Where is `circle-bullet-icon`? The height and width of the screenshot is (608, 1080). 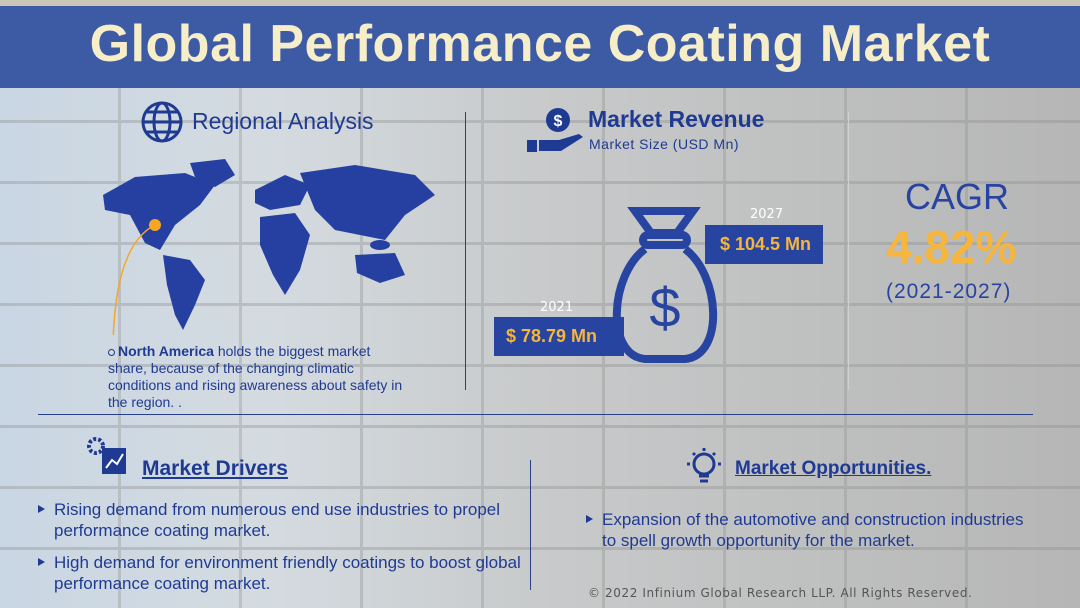
circle-bullet-icon is located at coordinates (111, 352).